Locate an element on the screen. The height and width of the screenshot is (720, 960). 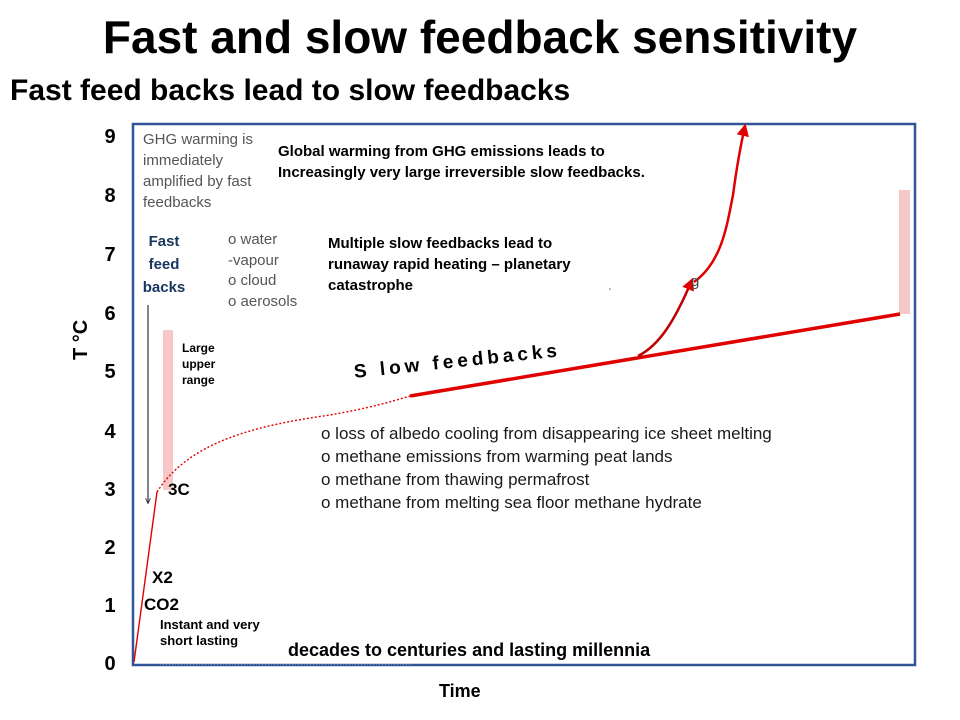
y-tick-6: 6 is located at coordinates (110, 314).